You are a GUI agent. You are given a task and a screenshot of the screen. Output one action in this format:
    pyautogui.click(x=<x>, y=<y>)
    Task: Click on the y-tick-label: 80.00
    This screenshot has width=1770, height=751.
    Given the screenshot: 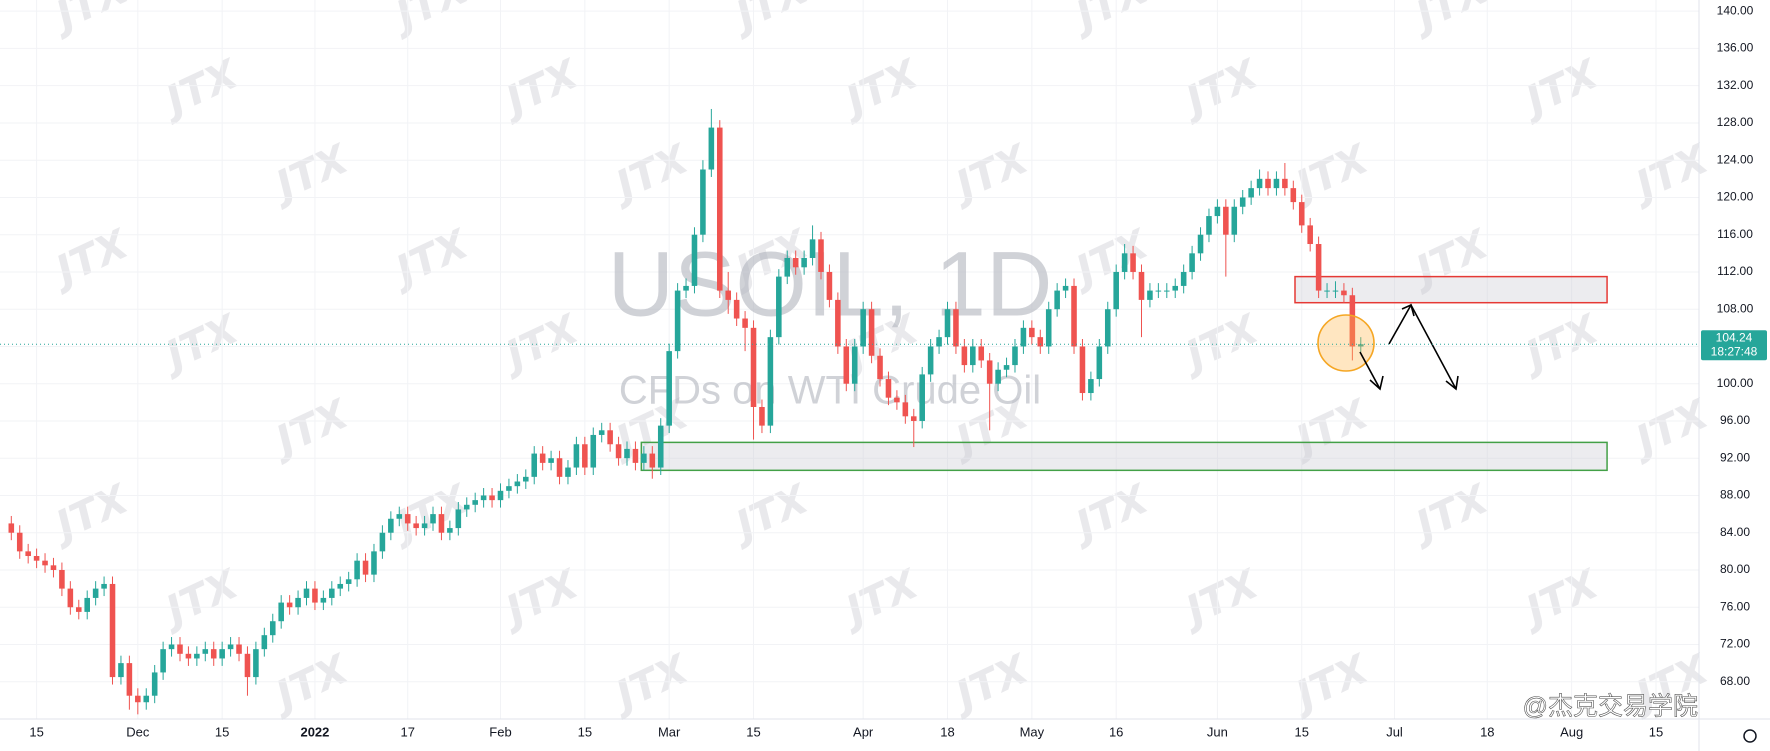 What is the action you would take?
    pyautogui.click(x=1735, y=569)
    